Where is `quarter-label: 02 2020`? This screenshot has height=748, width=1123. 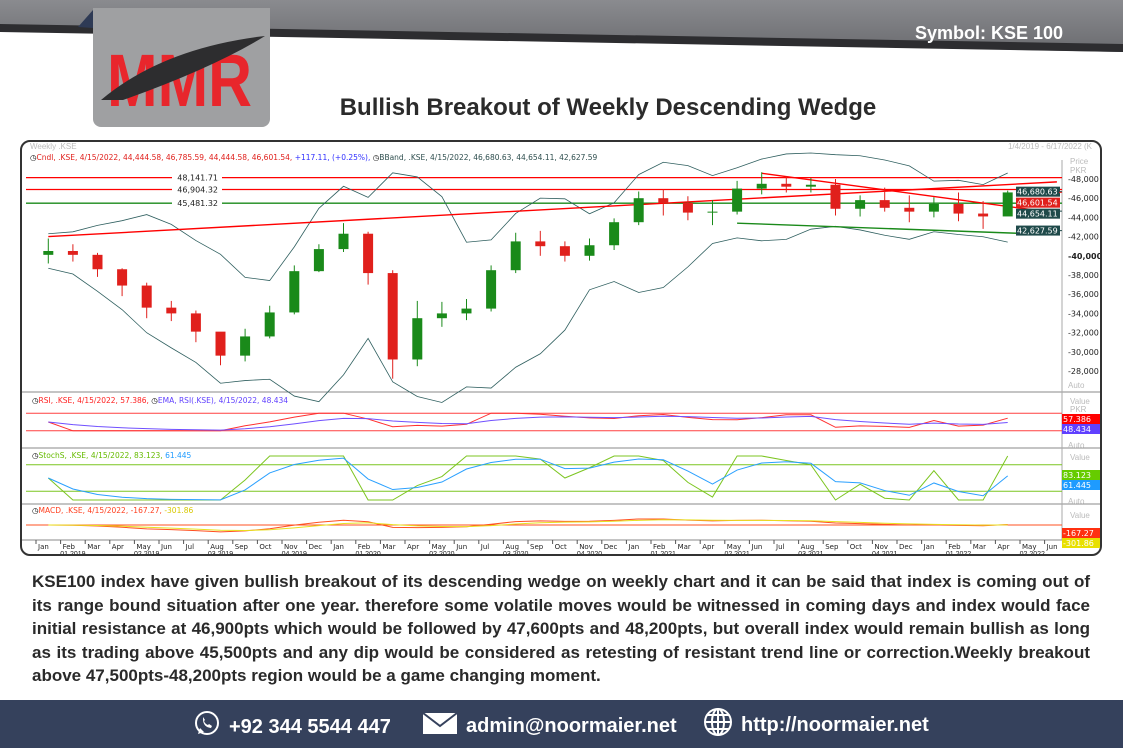
quarter-label: 02 2020 is located at coordinates (441, 553).